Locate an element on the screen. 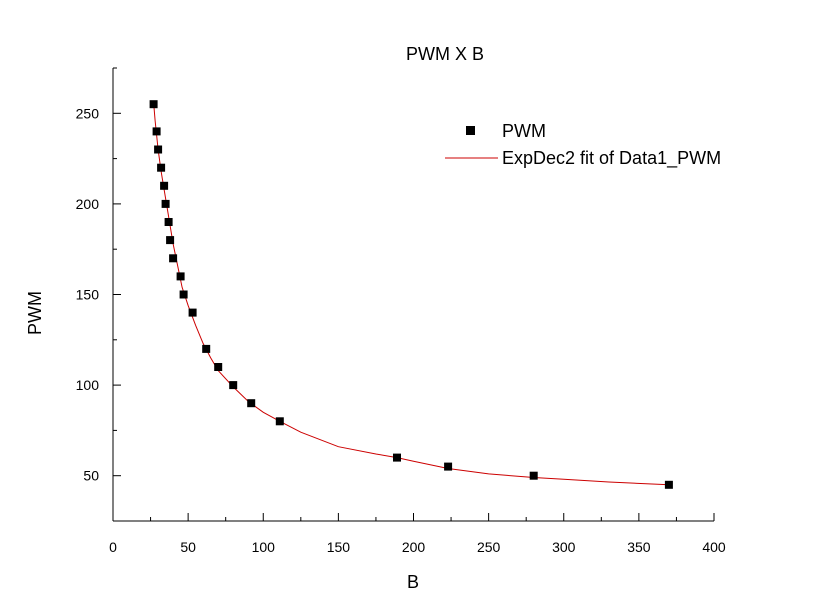  legend-marker-pwm is located at coordinates (470, 130).